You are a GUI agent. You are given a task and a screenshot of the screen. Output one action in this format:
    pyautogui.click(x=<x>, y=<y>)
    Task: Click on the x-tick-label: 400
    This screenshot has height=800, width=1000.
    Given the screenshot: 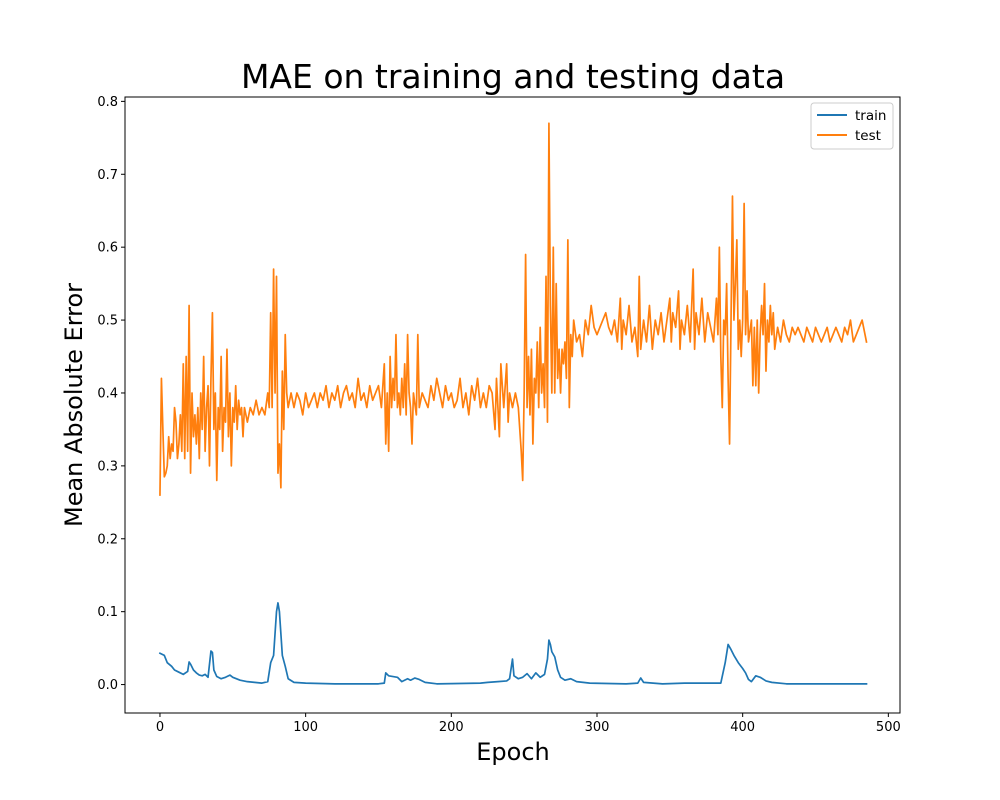 What is the action you would take?
    pyautogui.click(x=742, y=727)
    